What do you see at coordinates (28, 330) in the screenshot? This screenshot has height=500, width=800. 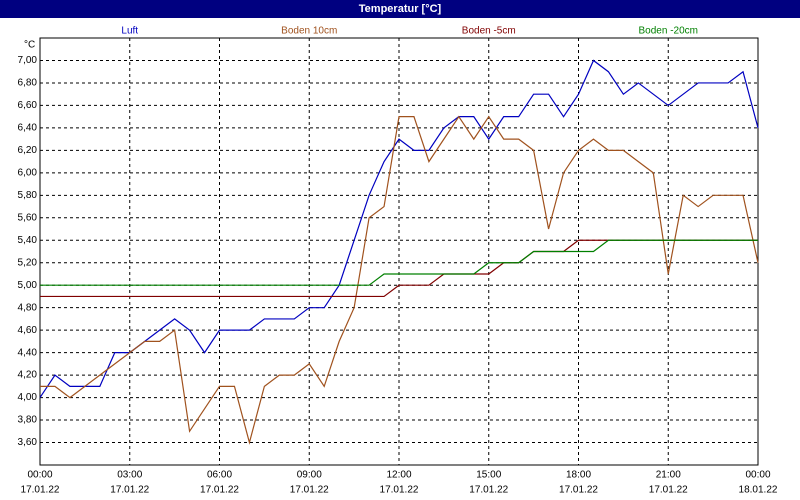 I see `y-tick-label: 4,60` at bounding box center [28, 330].